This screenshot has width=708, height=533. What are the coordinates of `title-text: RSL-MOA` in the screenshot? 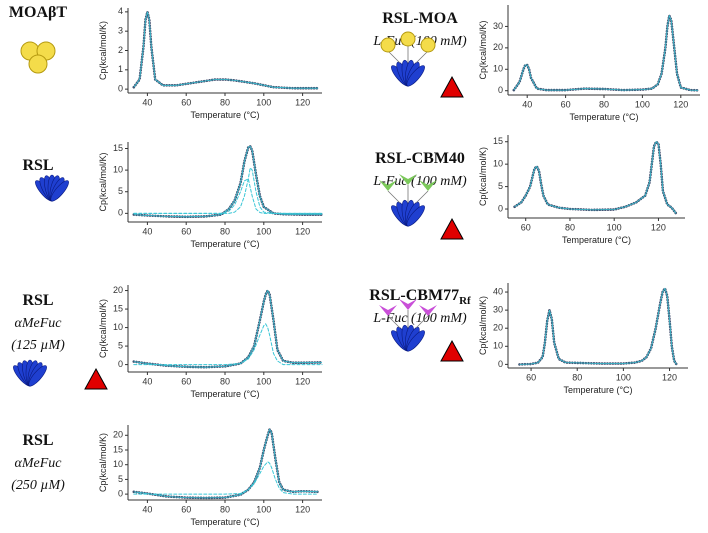 It's located at (420, 18).